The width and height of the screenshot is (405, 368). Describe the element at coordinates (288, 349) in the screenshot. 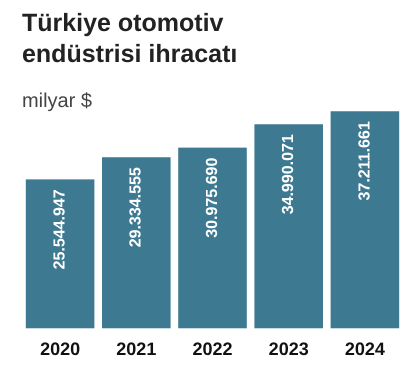

I see `x-tick-label: 2023` at that location.